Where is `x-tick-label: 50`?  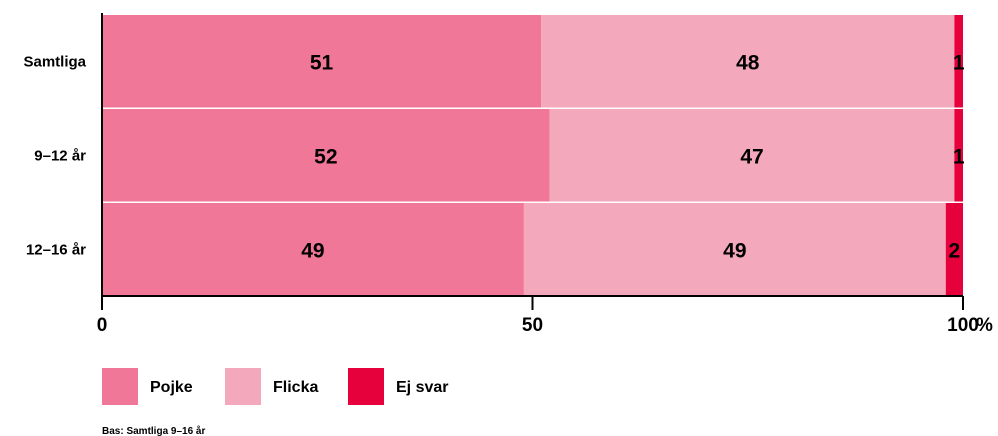
x-tick-label: 50 is located at coordinates (532, 325).